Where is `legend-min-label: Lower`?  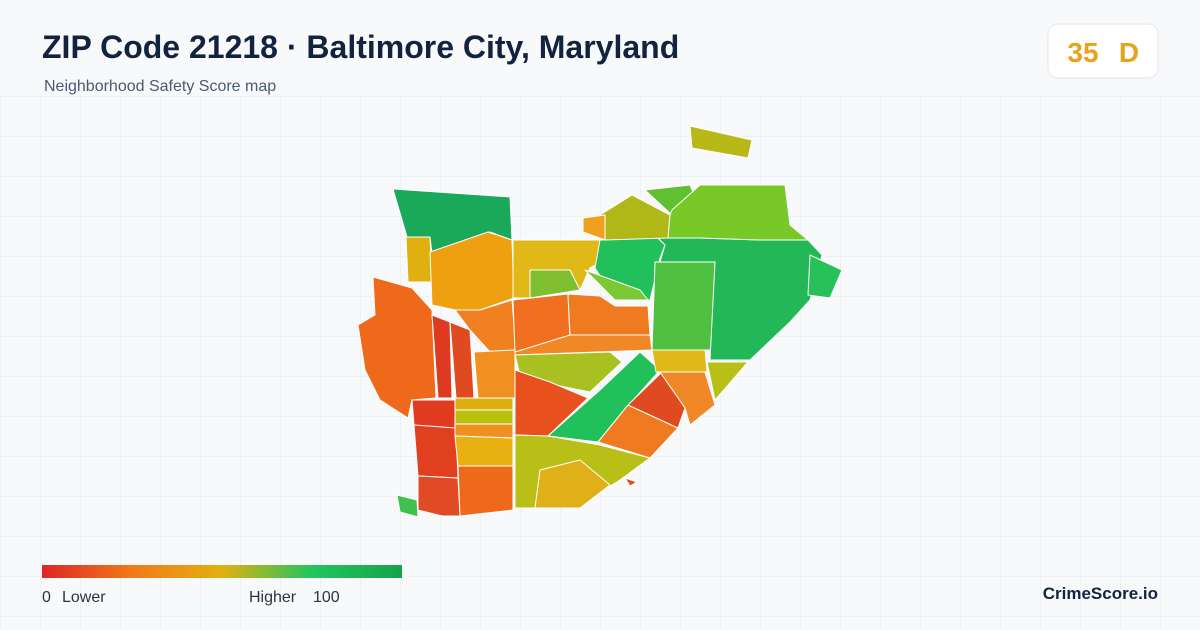
legend-min-label: Lower is located at coordinates (84, 597).